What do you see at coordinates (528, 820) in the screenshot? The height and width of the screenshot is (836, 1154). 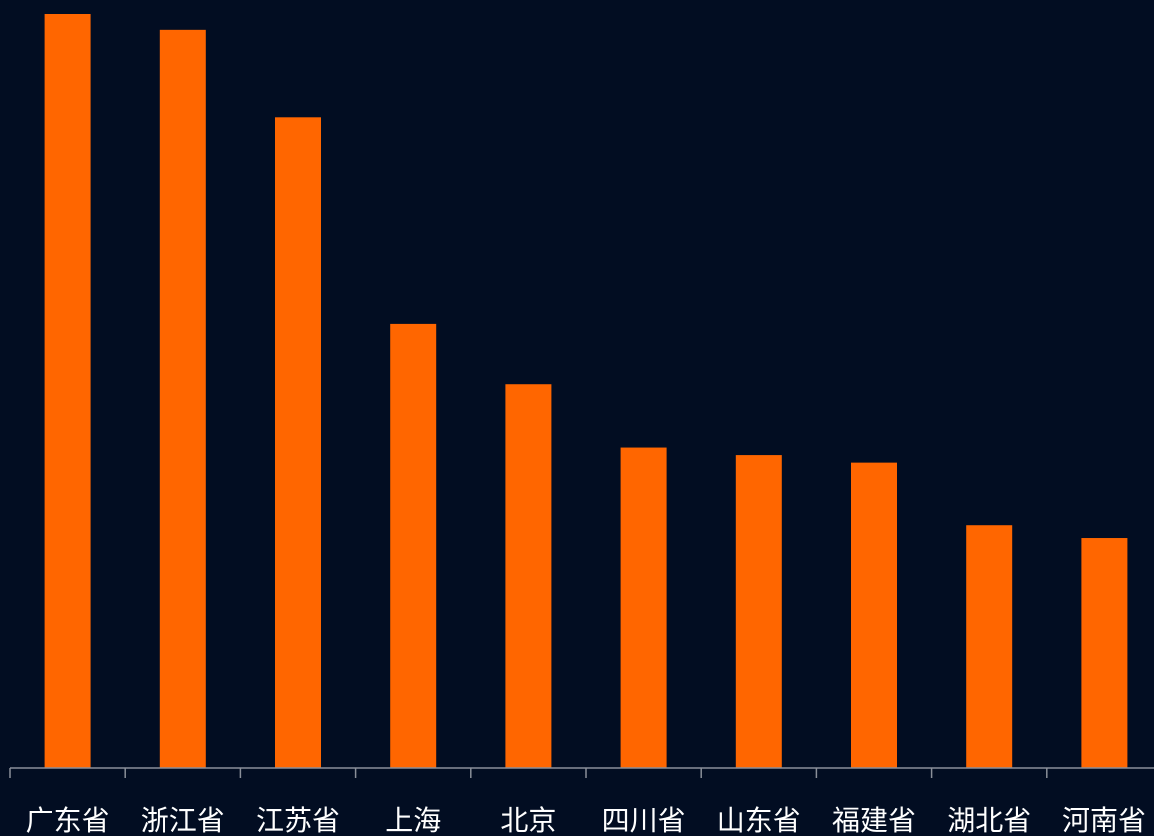 I see `x-tick-label: 北京` at bounding box center [528, 820].